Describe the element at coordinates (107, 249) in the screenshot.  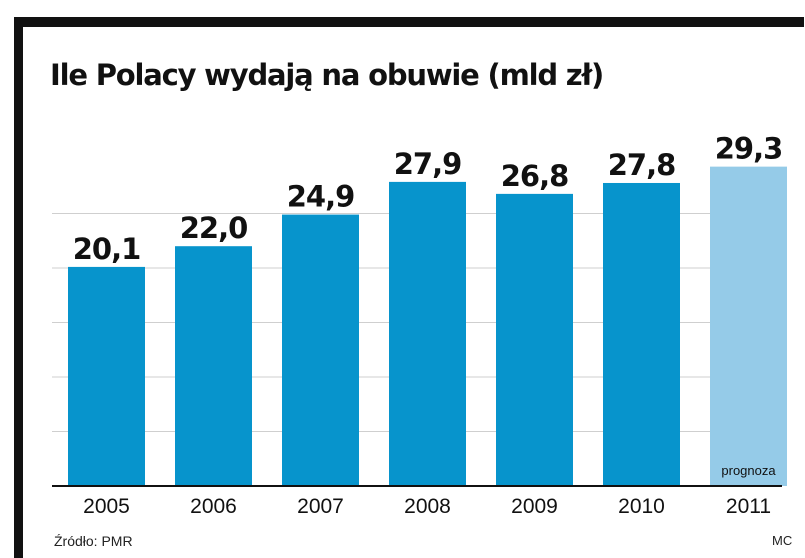
I see `value-label-2005: 20,1` at that location.